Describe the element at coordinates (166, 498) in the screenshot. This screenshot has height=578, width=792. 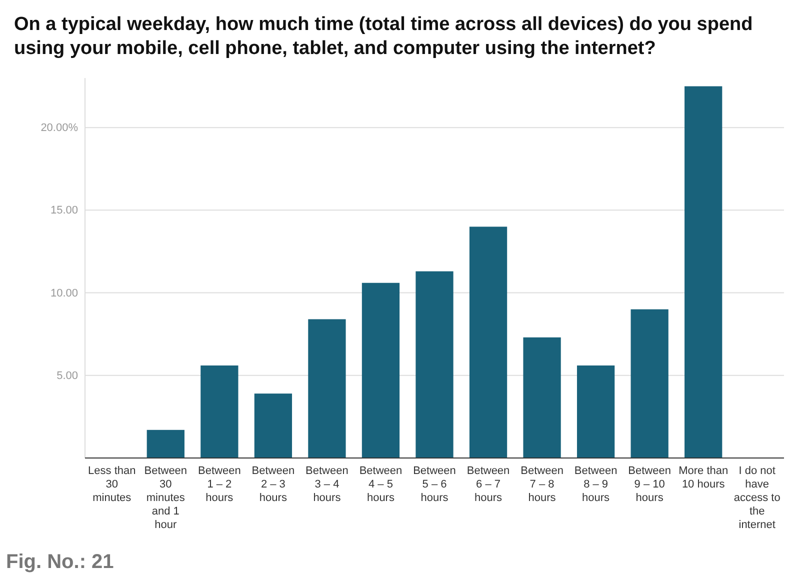
I see `x-tick-label: Between 30 minutes and 1 hour` at that location.